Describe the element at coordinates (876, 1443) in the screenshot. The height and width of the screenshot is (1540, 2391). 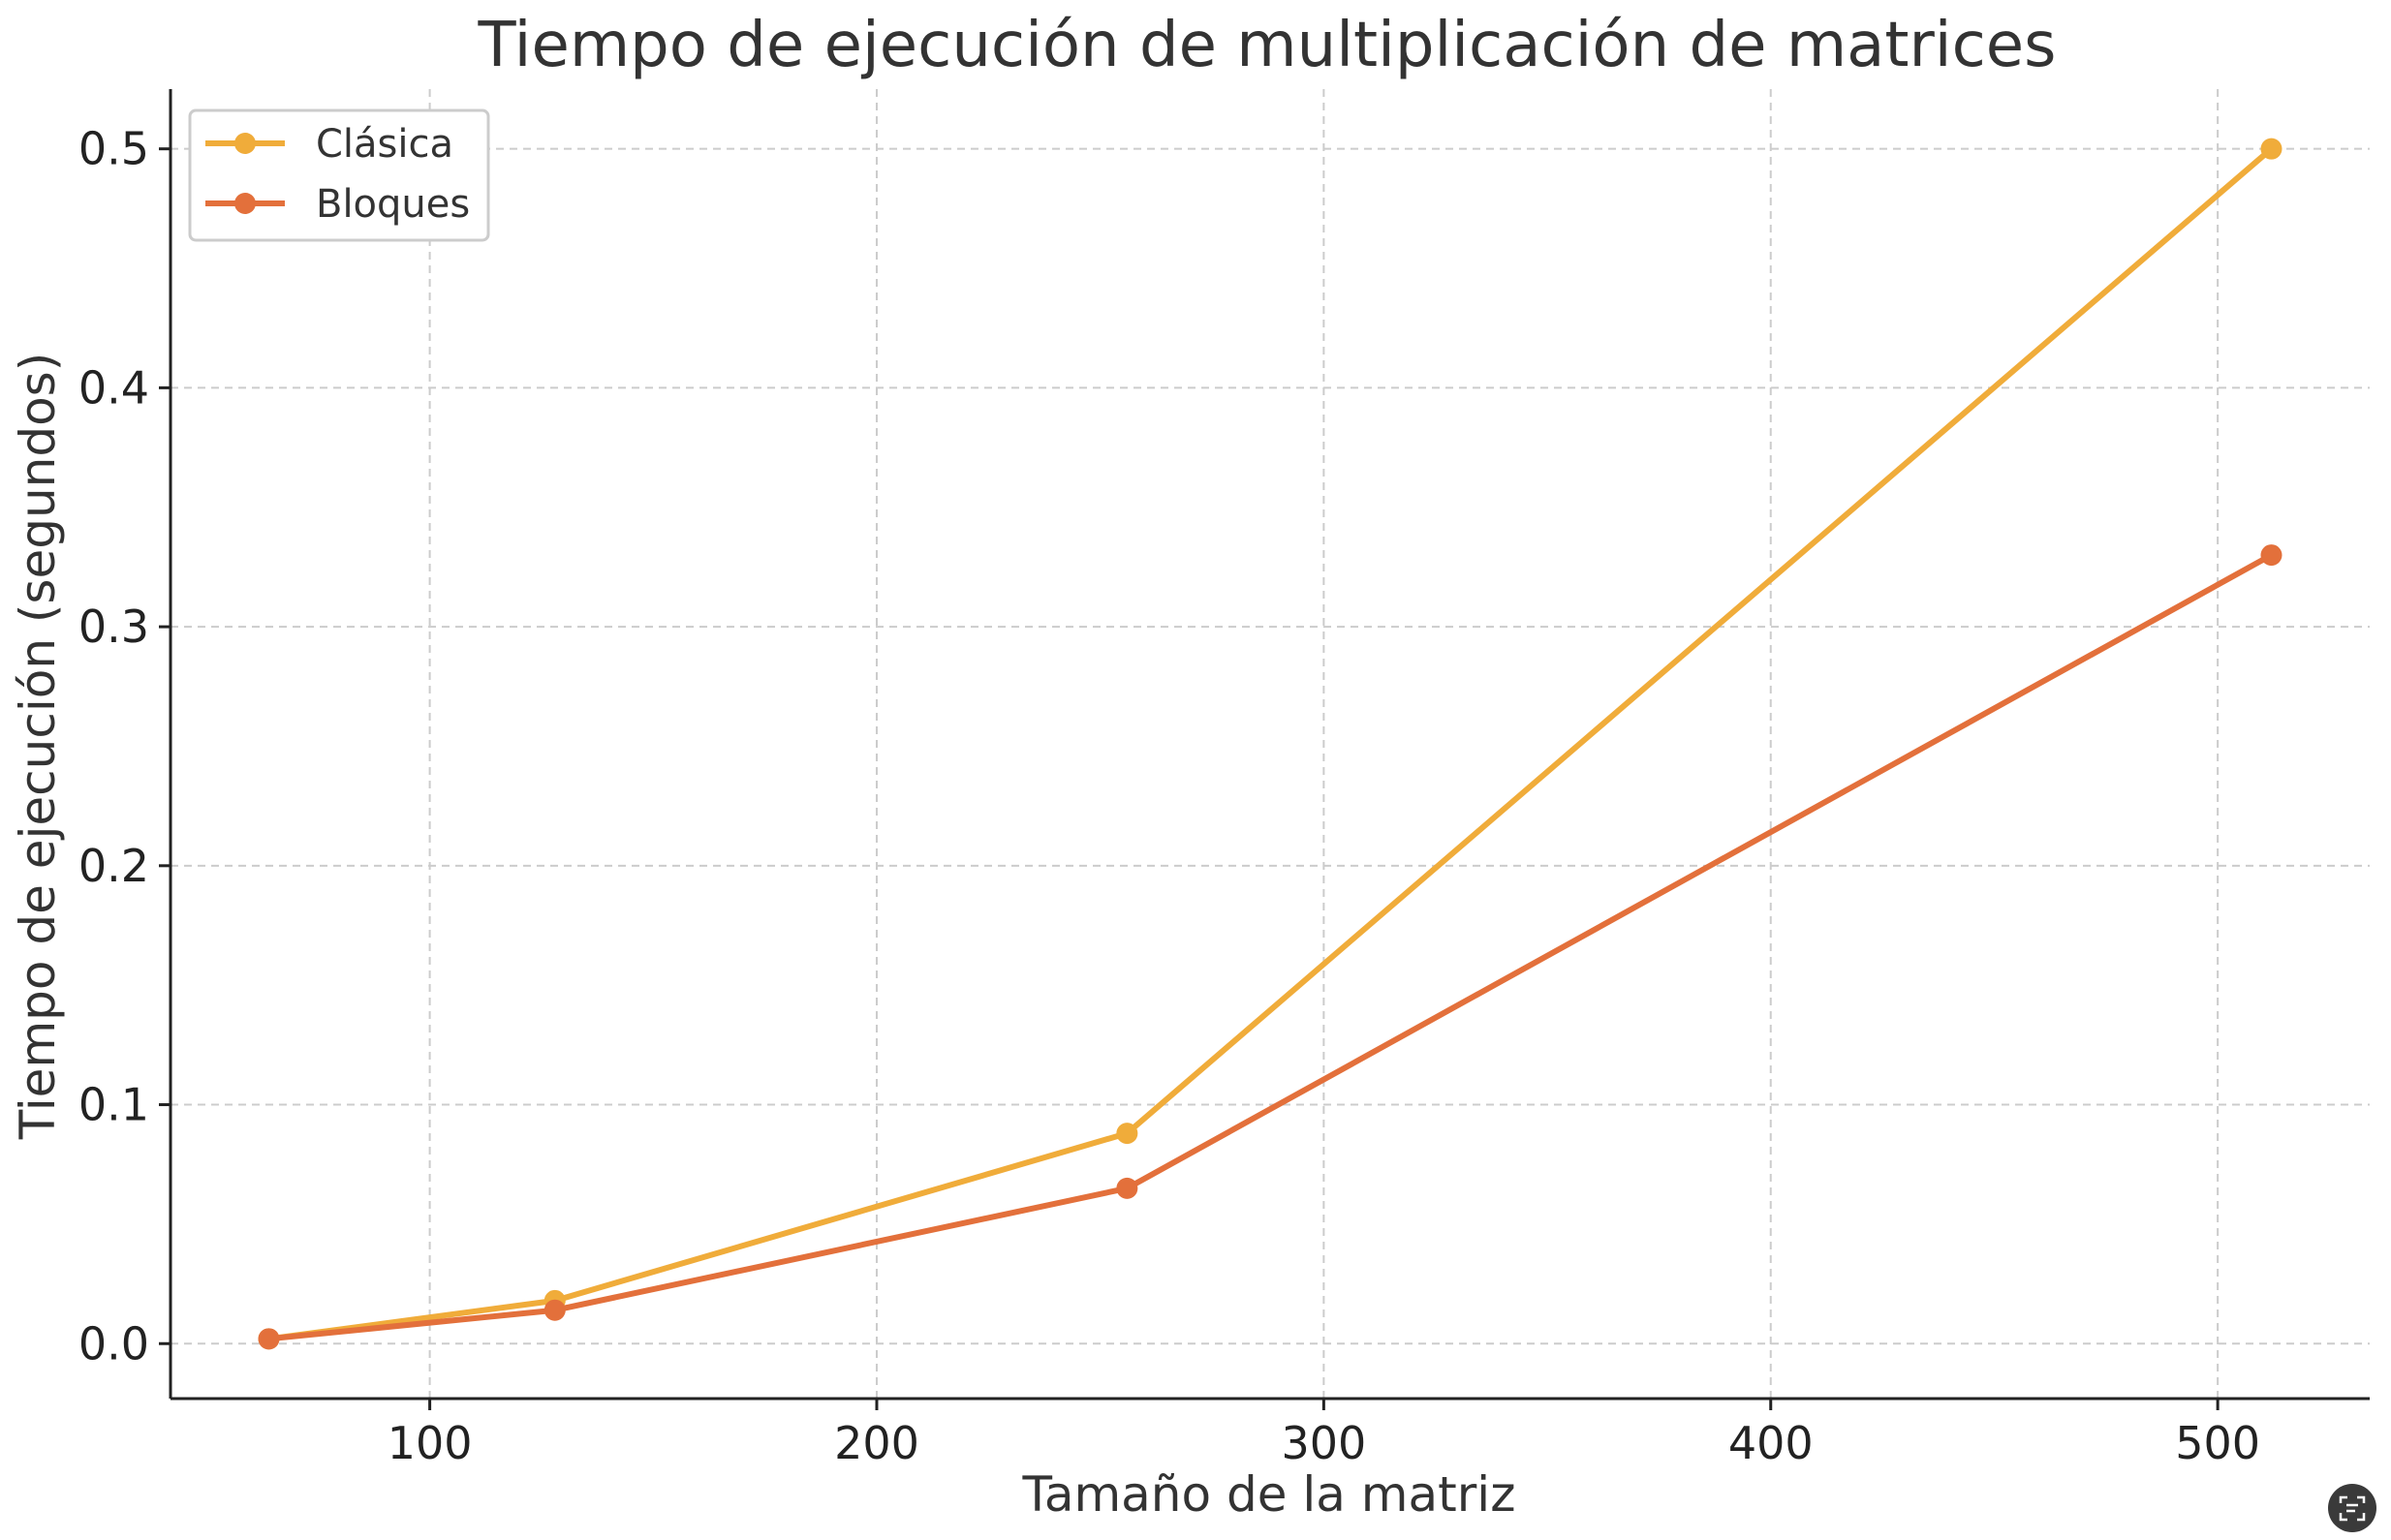
I see `x-tick-label: 200` at that location.